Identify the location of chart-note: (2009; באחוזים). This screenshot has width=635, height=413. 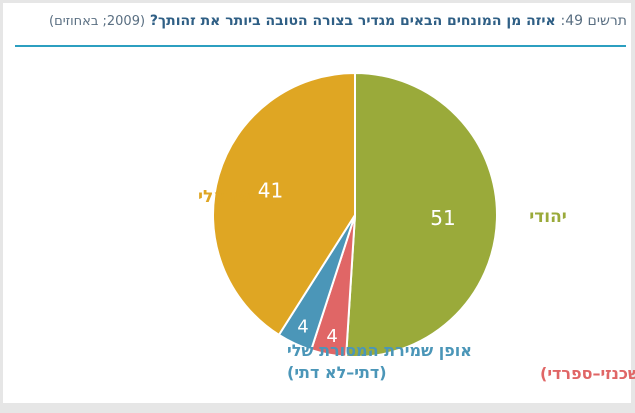
(97, 21).